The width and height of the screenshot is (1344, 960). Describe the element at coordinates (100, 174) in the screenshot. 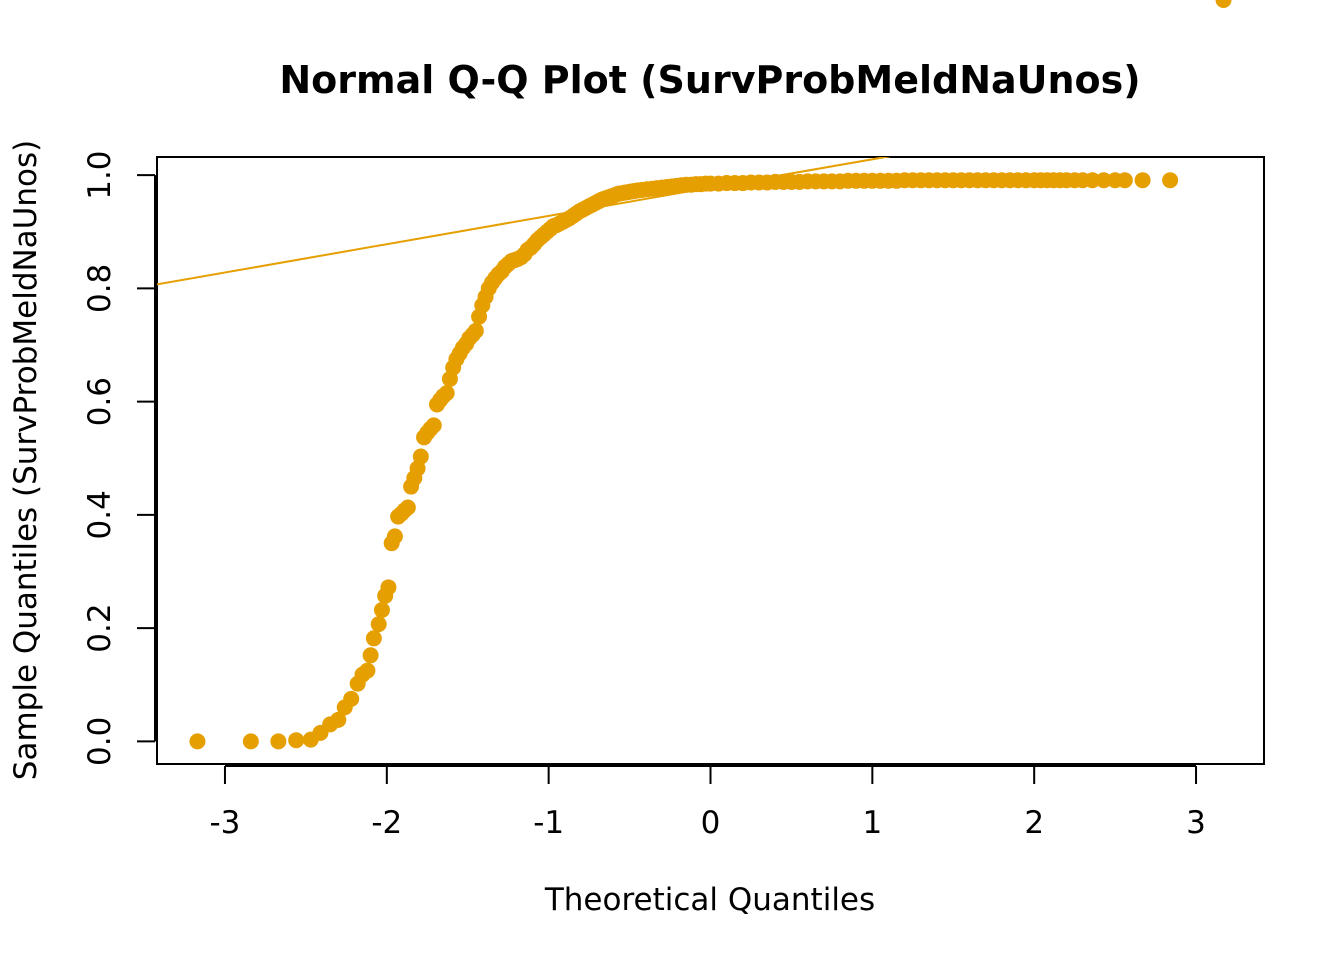

I see `y-tick-label: 1.0` at that location.